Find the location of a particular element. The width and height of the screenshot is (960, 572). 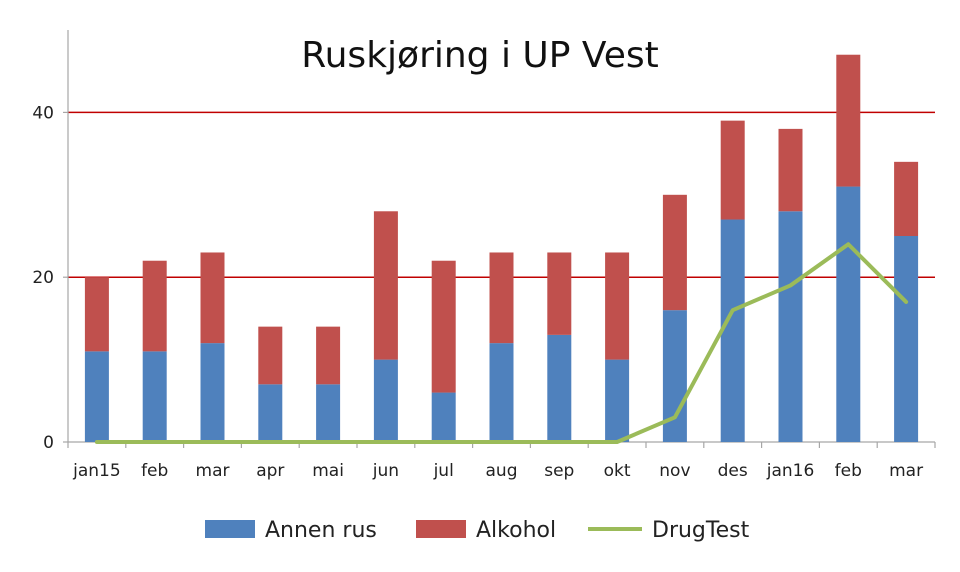

y-tick-label-20: 20 is located at coordinates (43, 278).